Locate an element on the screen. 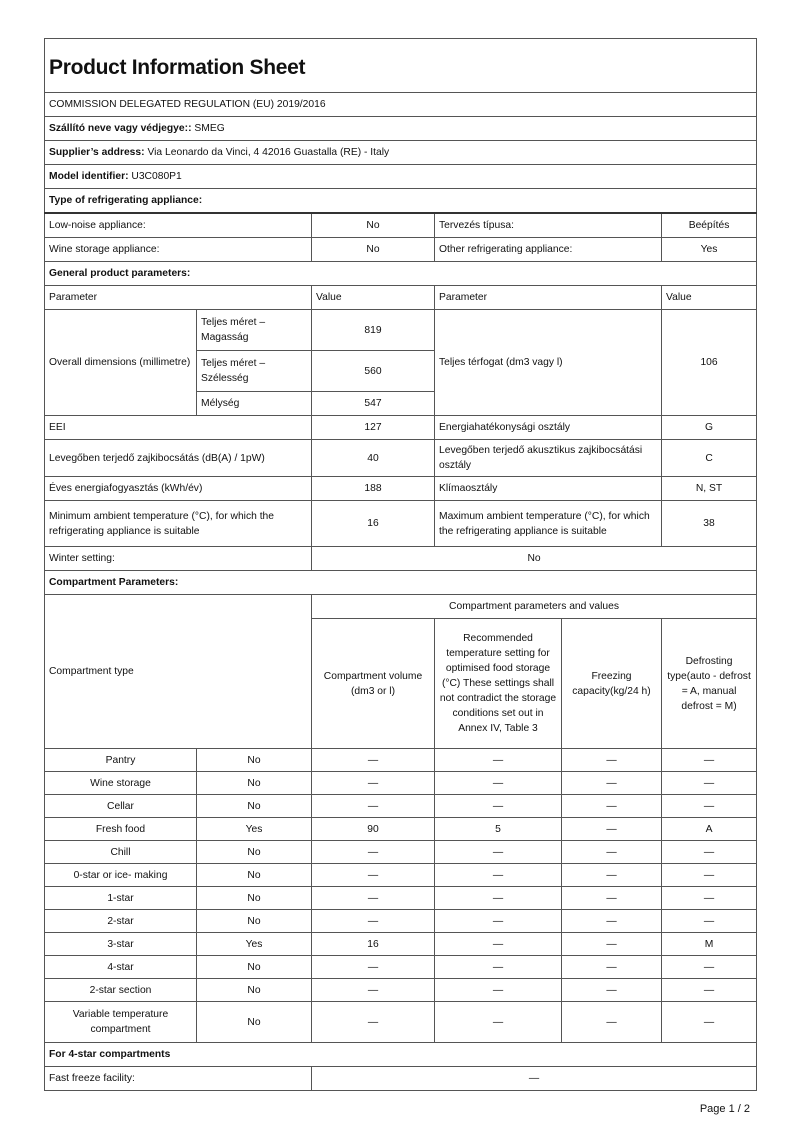 This screenshot has width=802, height=1134. value: No is located at coordinates (373, 249).